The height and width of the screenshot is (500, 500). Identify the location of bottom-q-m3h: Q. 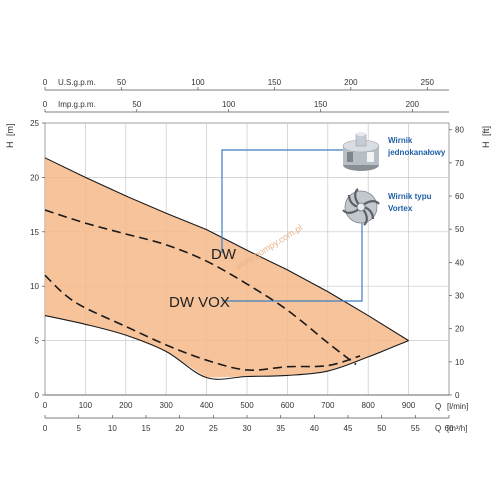
(438, 428).